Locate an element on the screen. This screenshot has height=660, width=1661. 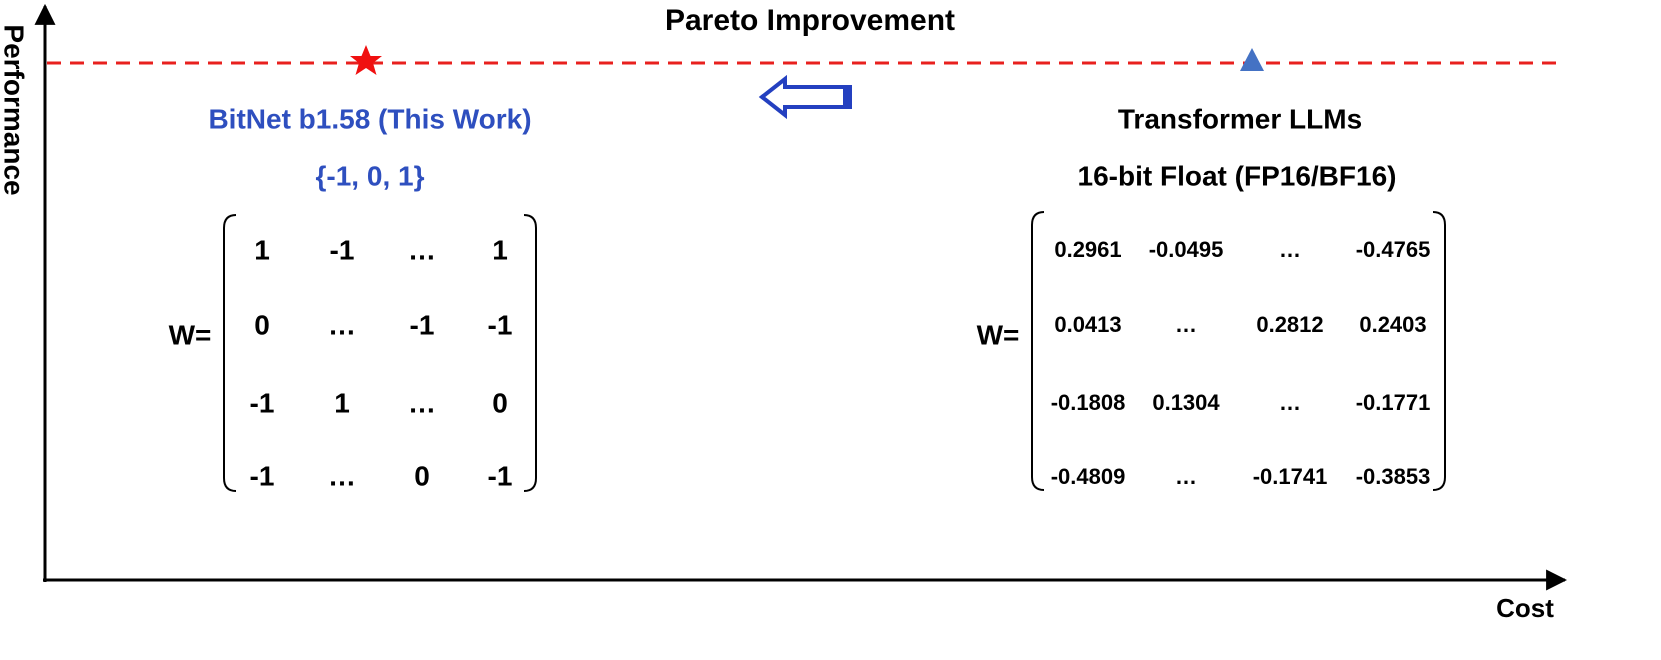
matrix-entry: 0.2961 is located at coordinates (1087, 249).